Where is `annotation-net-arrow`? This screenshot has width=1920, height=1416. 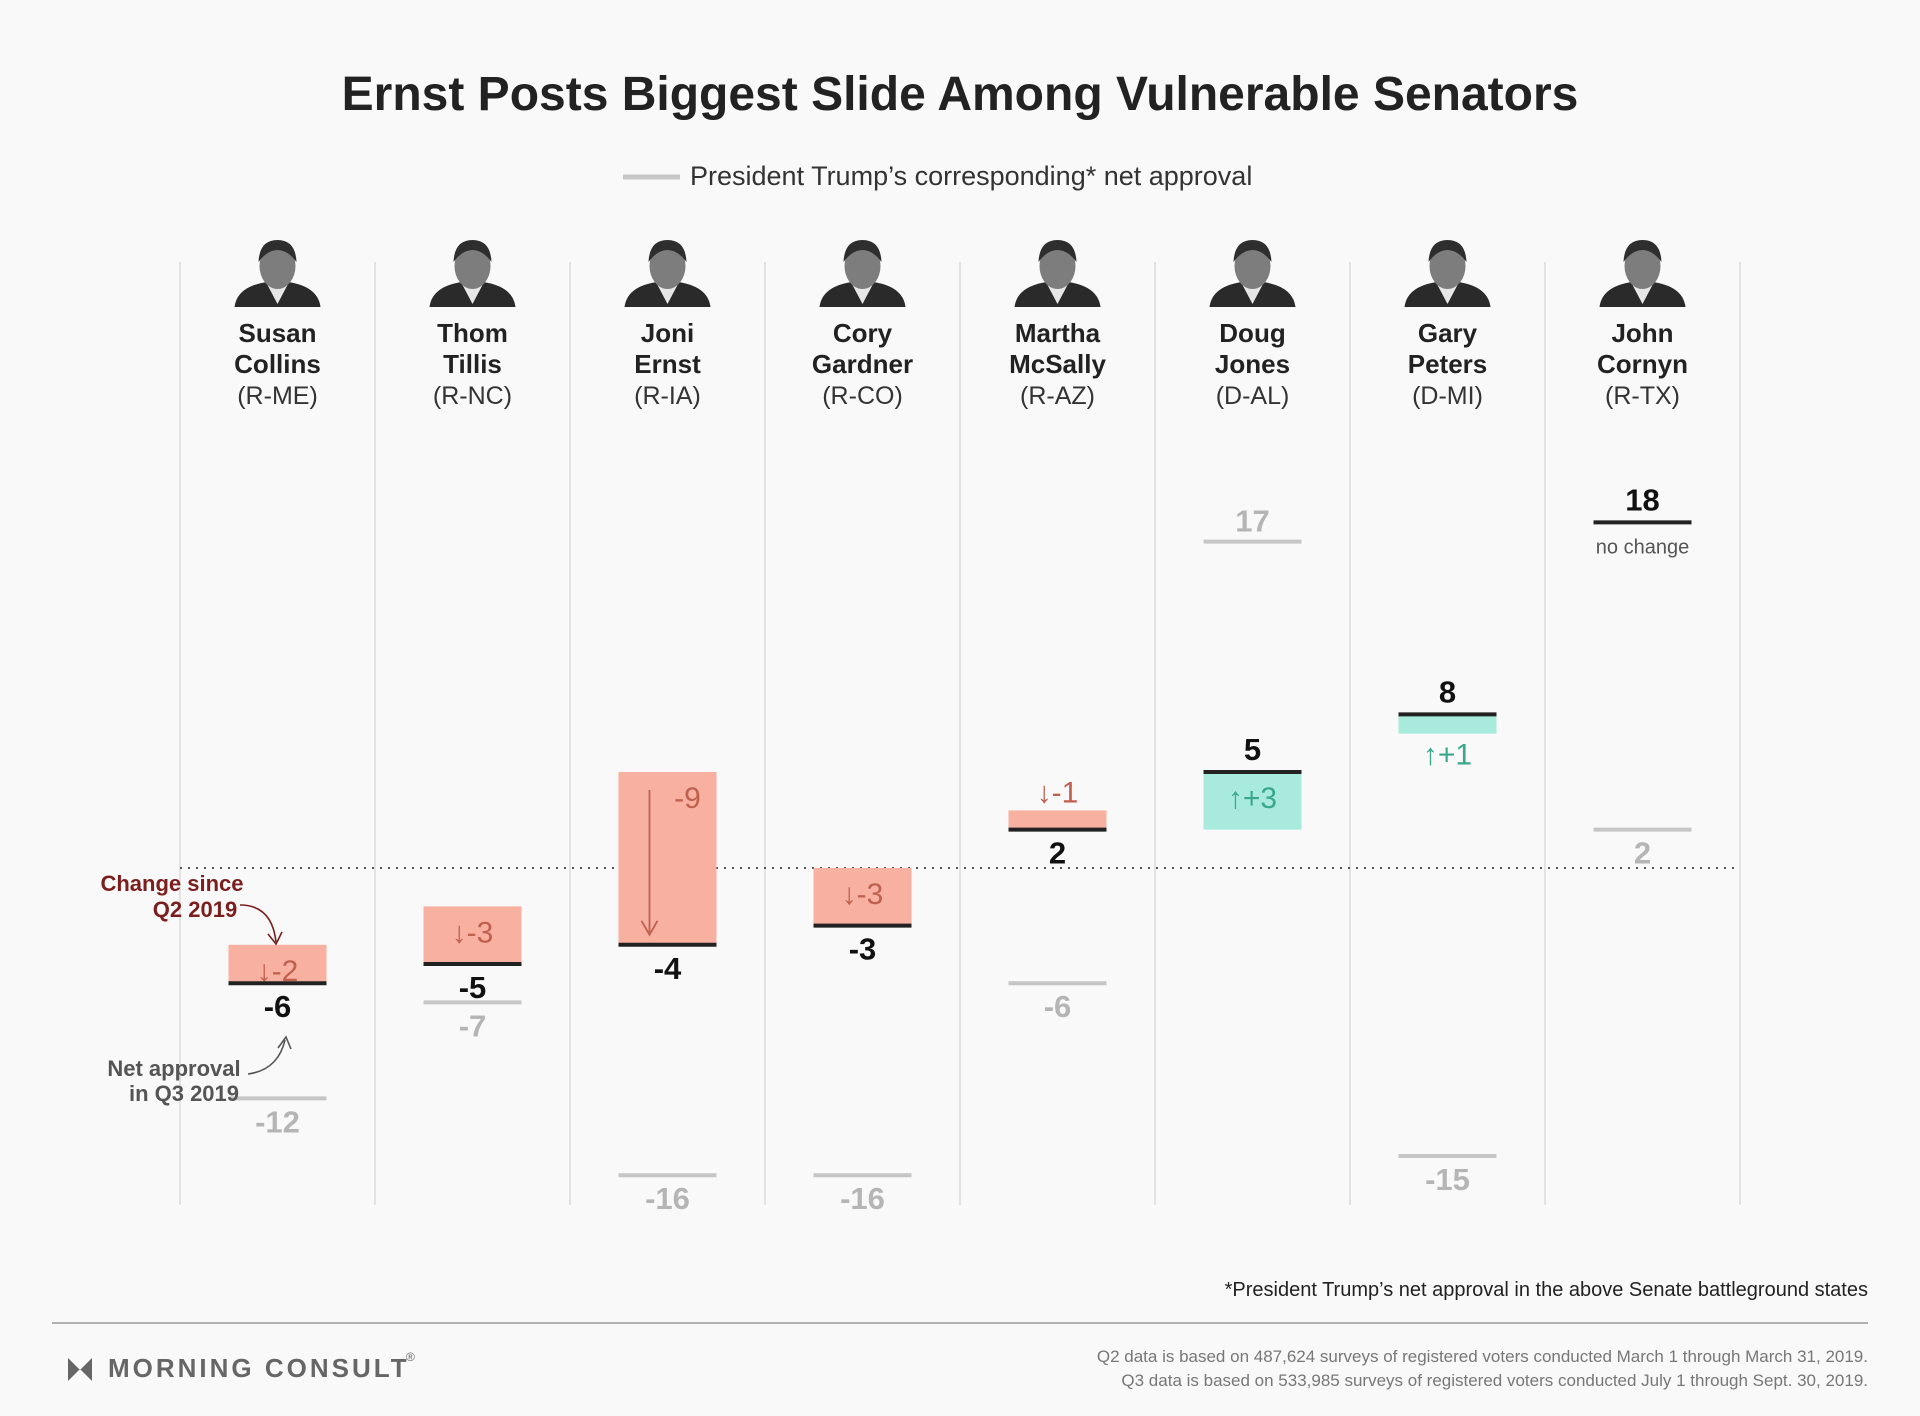
annotation-net-arrow is located at coordinates (266, 1057).